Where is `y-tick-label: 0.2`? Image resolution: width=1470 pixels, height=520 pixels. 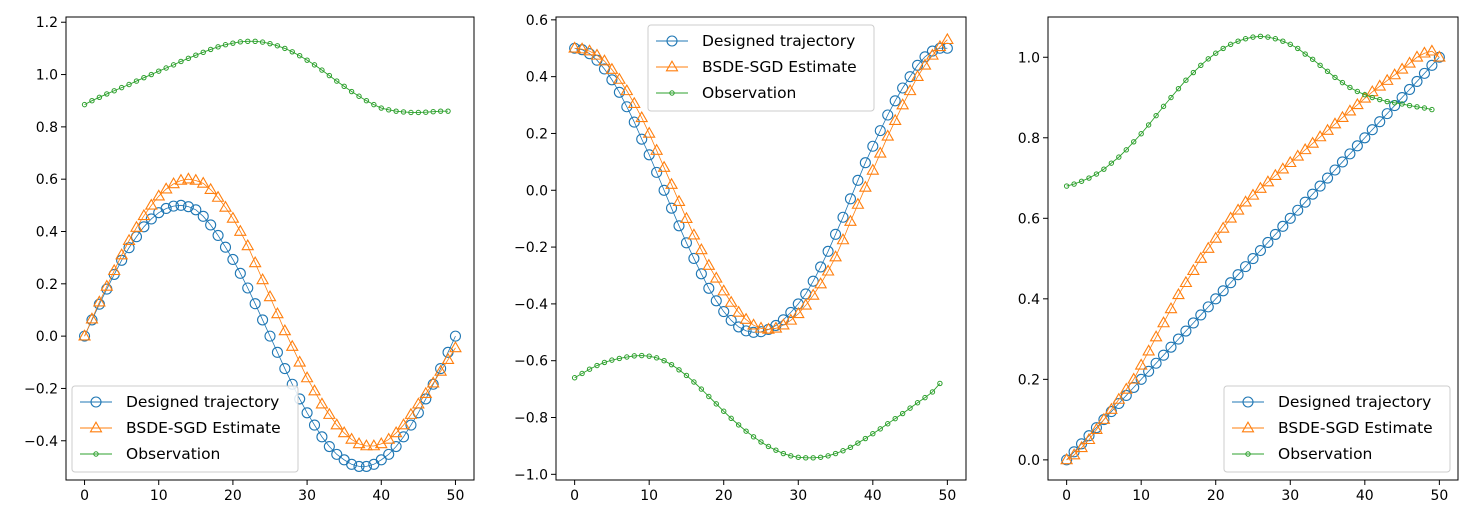 y-tick-label: 0.2 is located at coordinates (537, 134).